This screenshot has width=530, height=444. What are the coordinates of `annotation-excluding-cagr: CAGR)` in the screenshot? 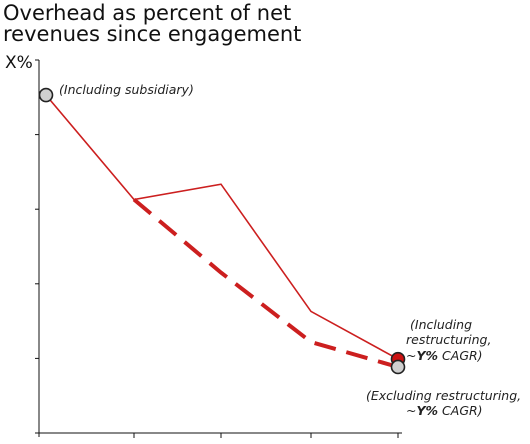 It's located at (460, 410).